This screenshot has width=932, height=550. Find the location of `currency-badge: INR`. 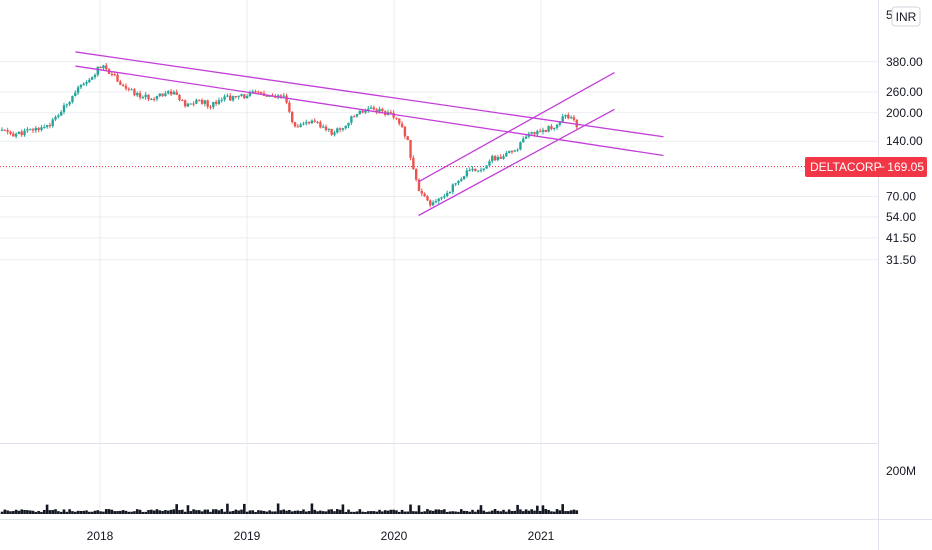

currency-badge: INR is located at coordinates (906, 16).